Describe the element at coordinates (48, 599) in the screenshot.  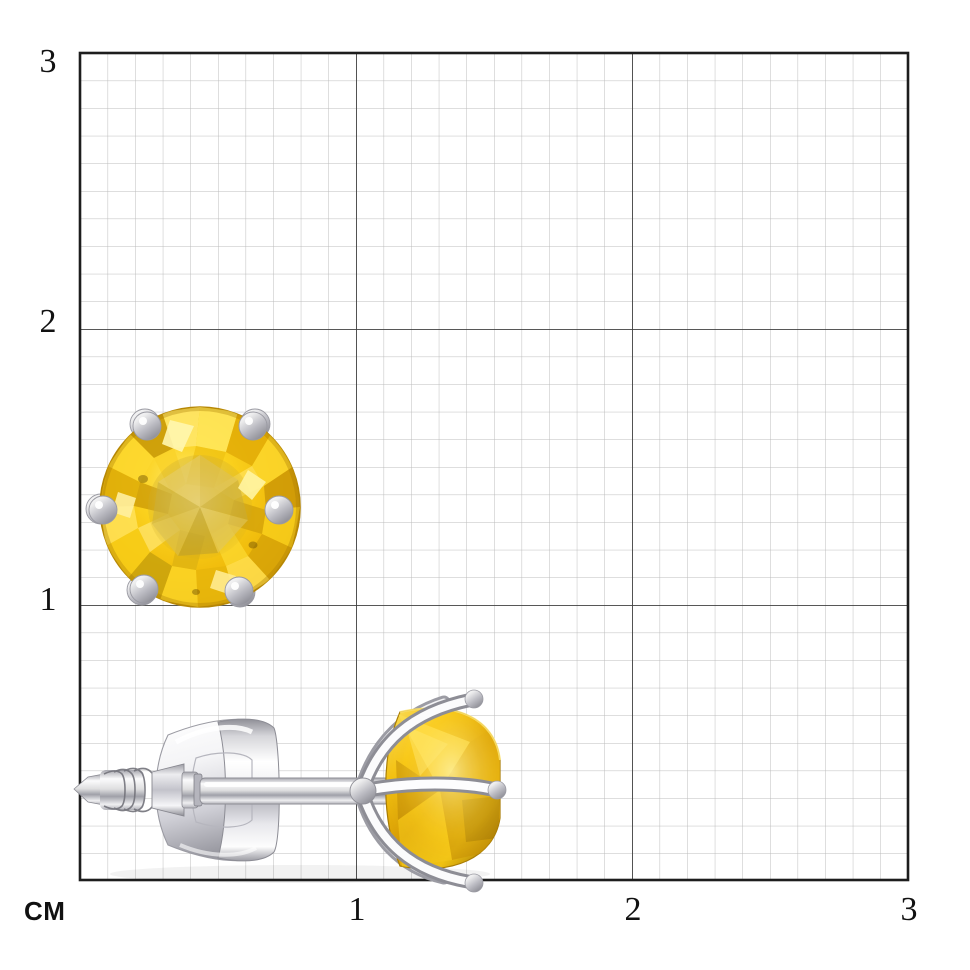
I see `y-tick-1: 1` at that location.